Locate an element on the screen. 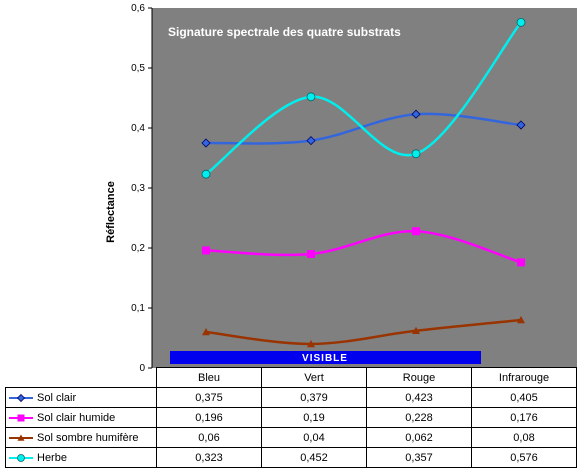 This screenshot has height=469, width=581. table-cell: 0,576 is located at coordinates (524, 457).